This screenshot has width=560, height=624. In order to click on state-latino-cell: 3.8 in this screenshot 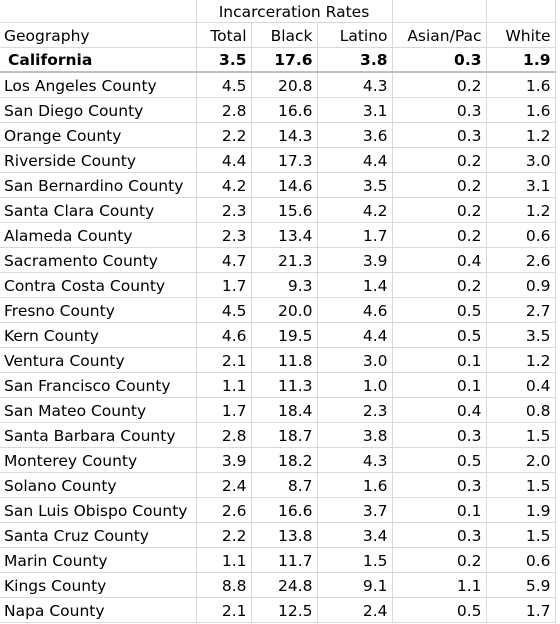, I will do `click(355, 60)`.